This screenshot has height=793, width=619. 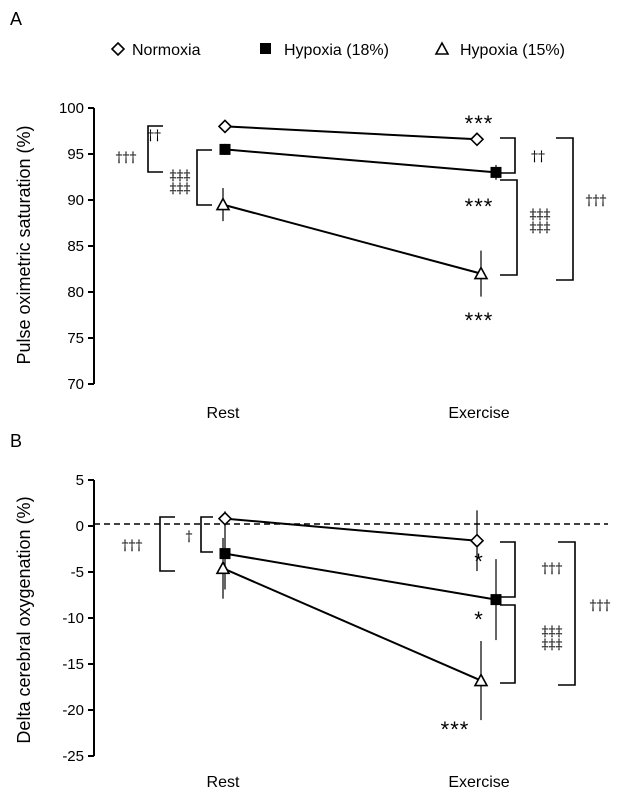 I want to click on panel-b-line-normoxia, so click(x=351, y=529).